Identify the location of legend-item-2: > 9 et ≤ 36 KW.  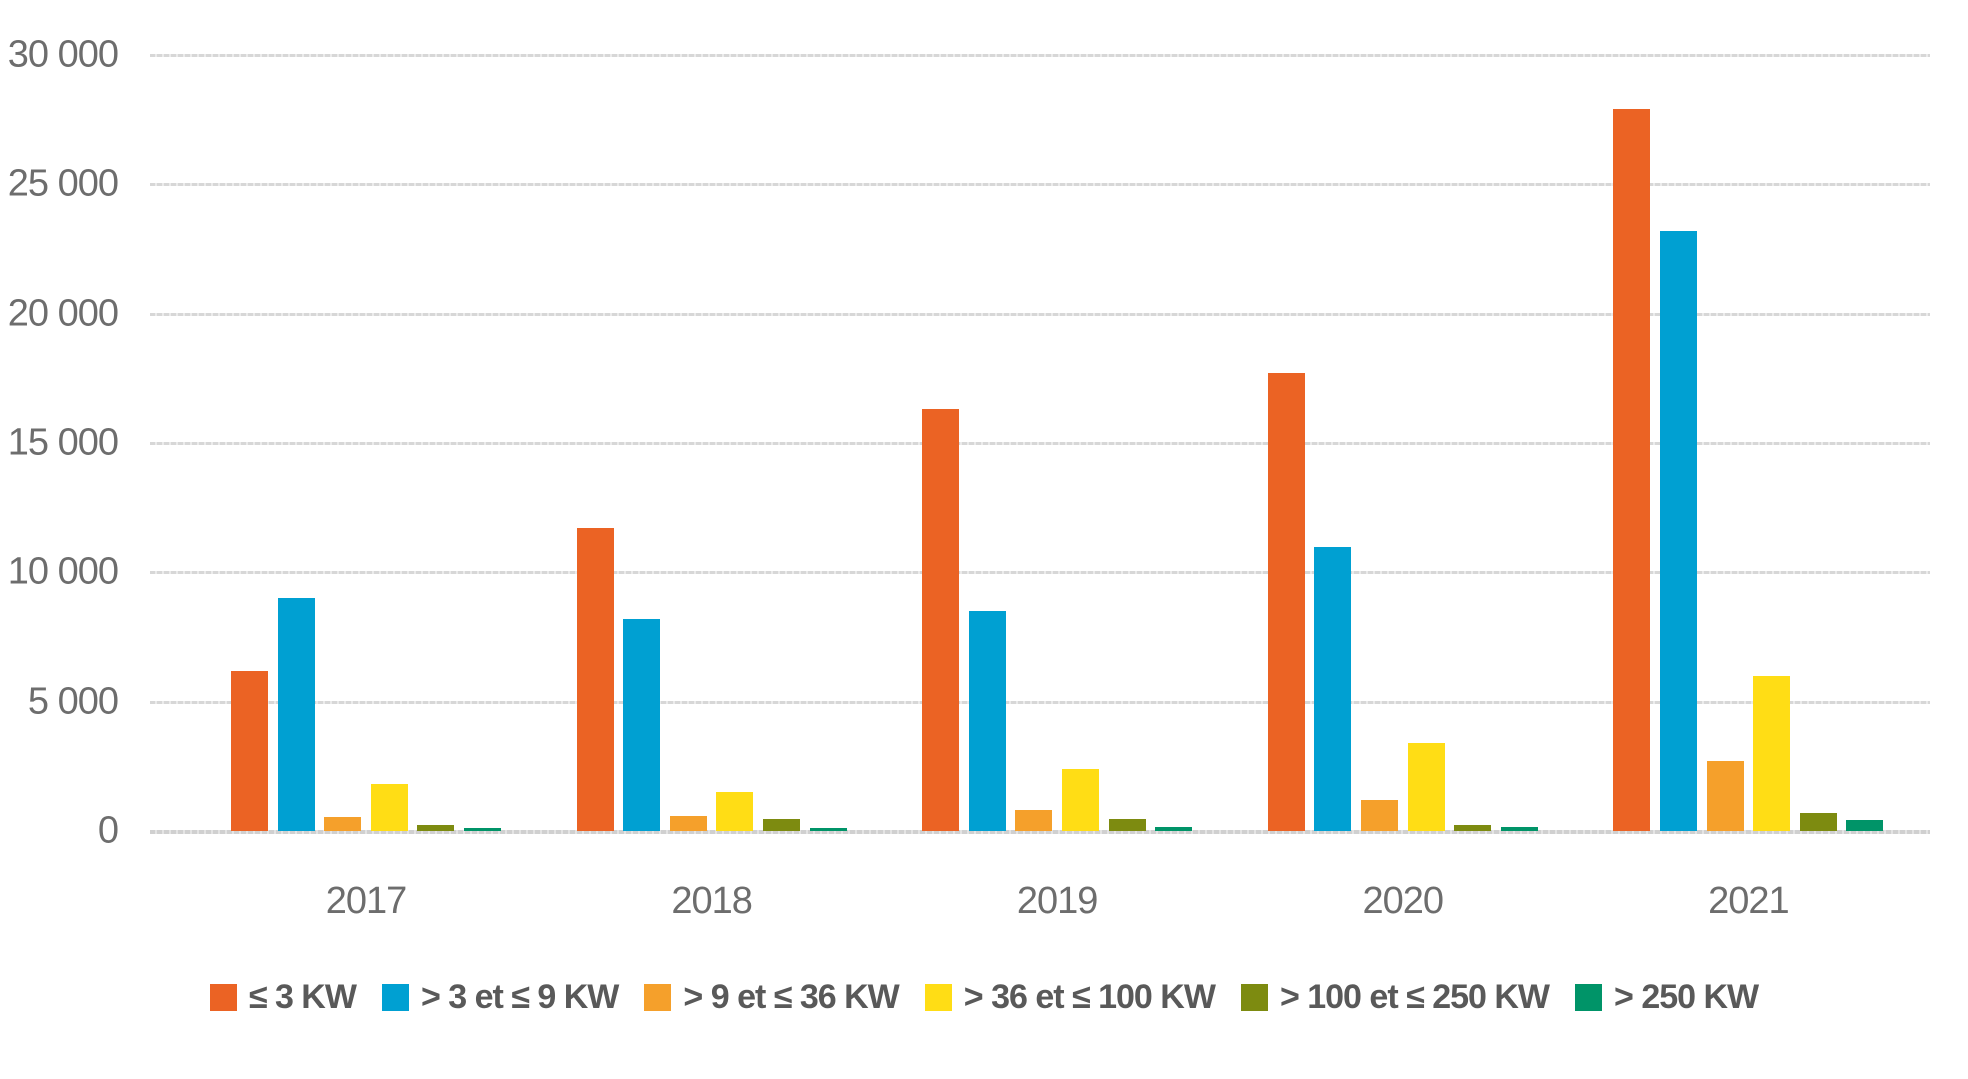
(772, 997).